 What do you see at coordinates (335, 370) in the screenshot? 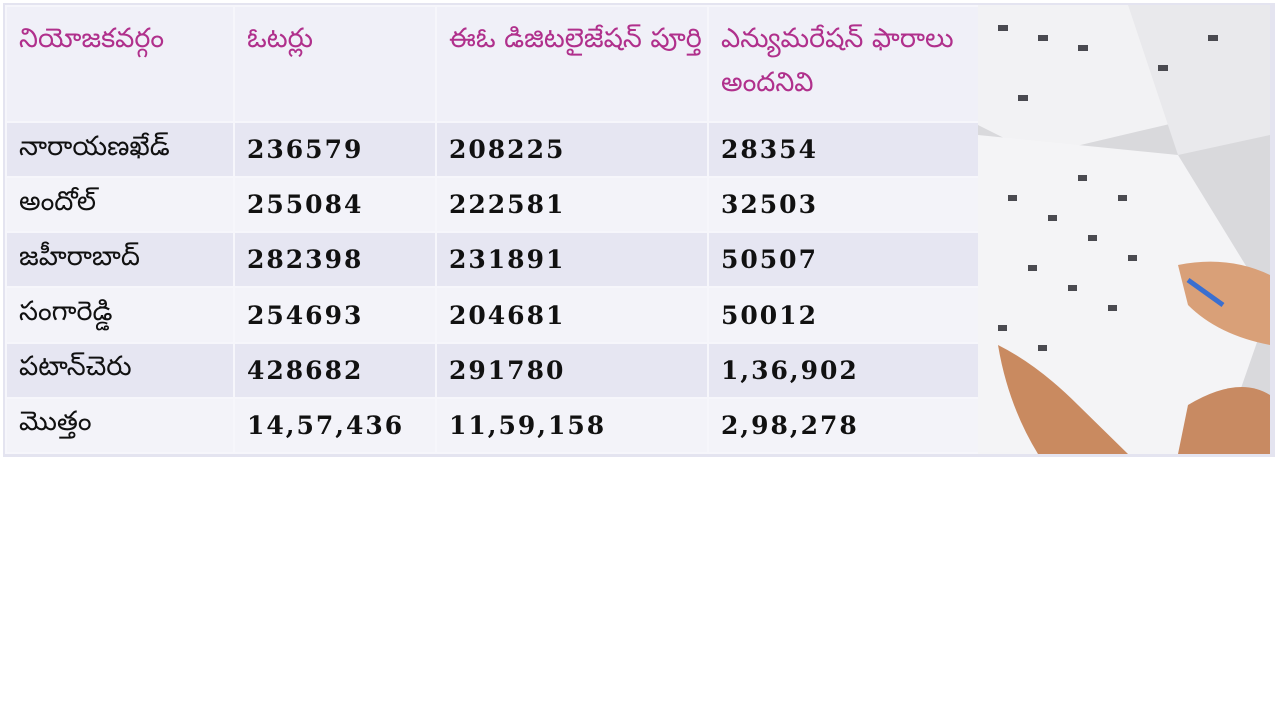
I see `number-cell: 428682` at bounding box center [335, 370].